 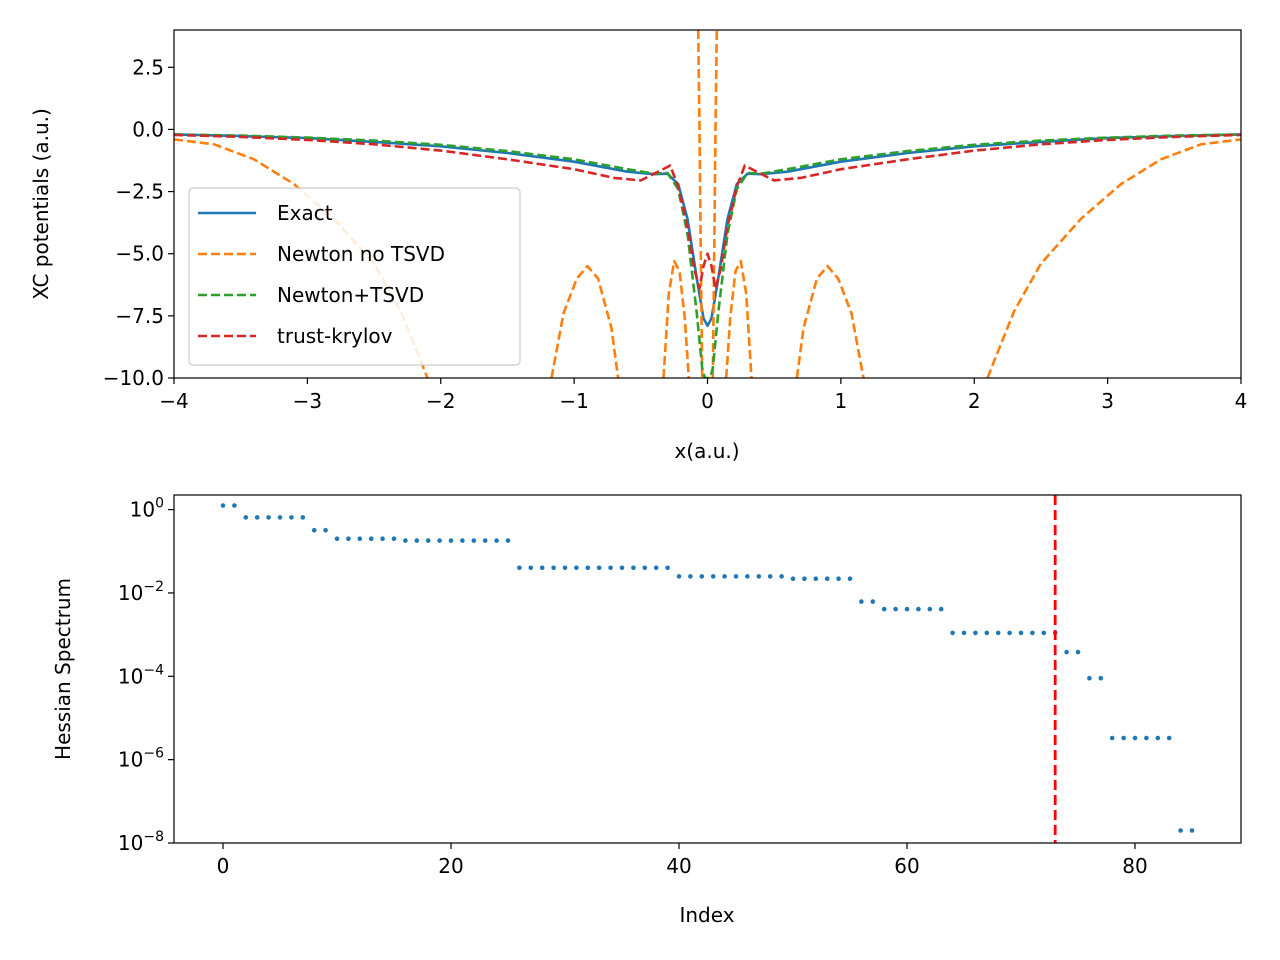 What do you see at coordinates (573, 401) in the screenshot?
I see `x-tick-label: −1` at bounding box center [573, 401].